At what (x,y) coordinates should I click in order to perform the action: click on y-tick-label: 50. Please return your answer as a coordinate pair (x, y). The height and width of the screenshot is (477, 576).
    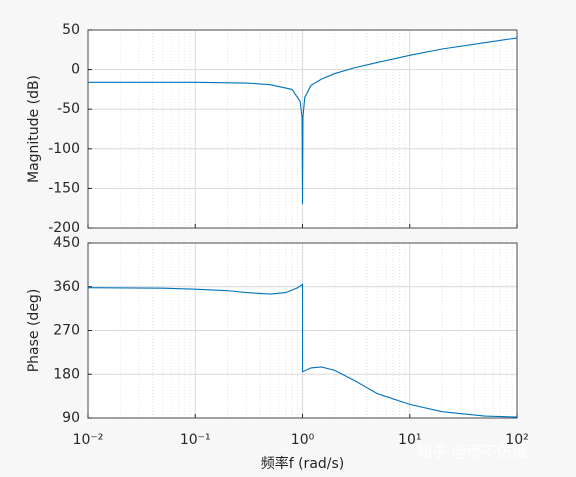
    Looking at the image, I should click on (71, 30).